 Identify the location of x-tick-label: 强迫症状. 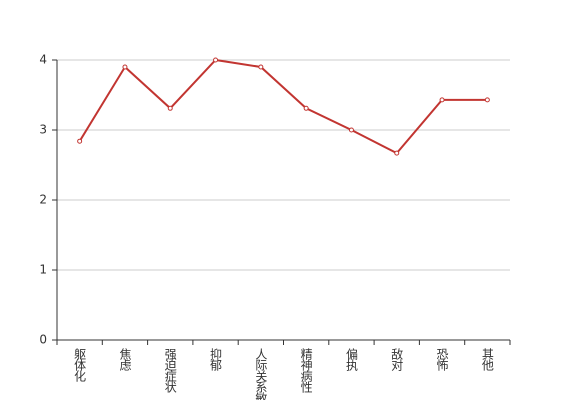
(170, 370).